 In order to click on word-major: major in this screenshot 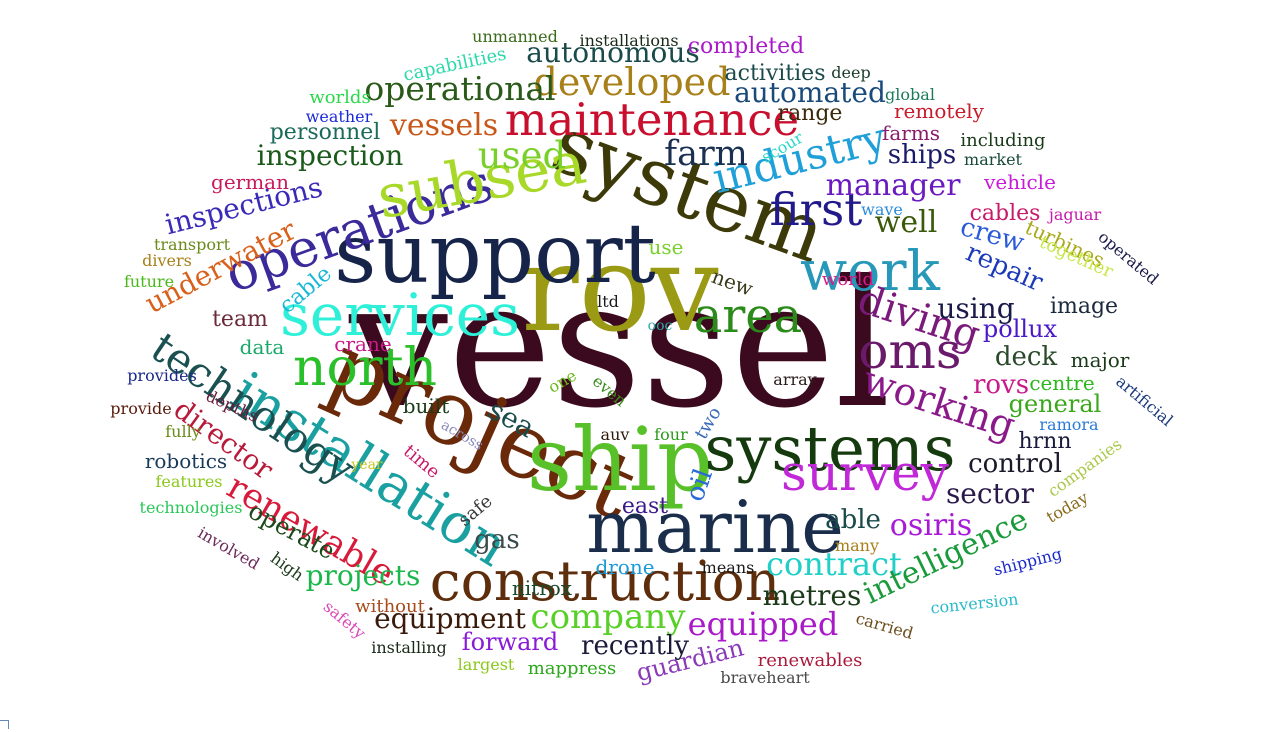, I will do `click(1100, 360)`.